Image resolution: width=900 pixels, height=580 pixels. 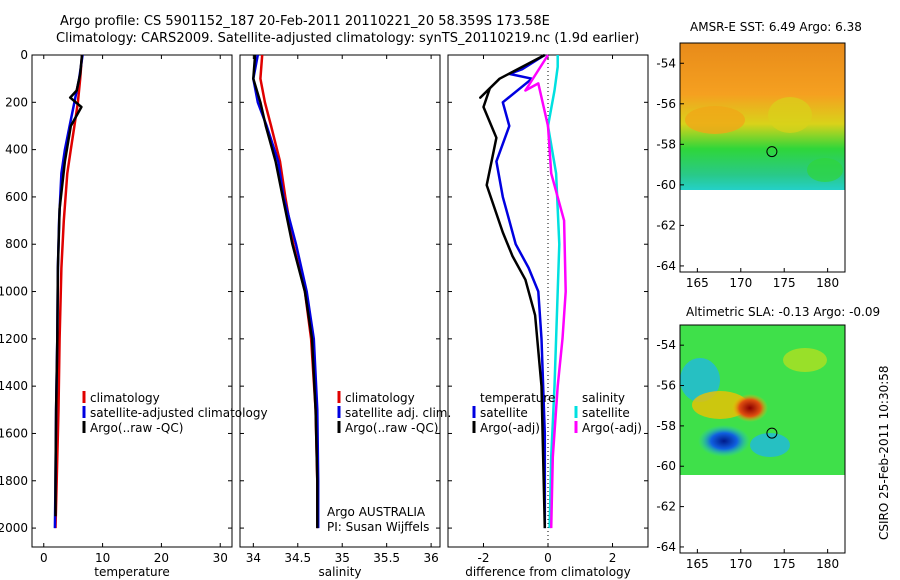 What do you see at coordinates (376, 512) in the screenshot?
I see `argo-australia-label: Argo AUSTRALIA` at bounding box center [376, 512].